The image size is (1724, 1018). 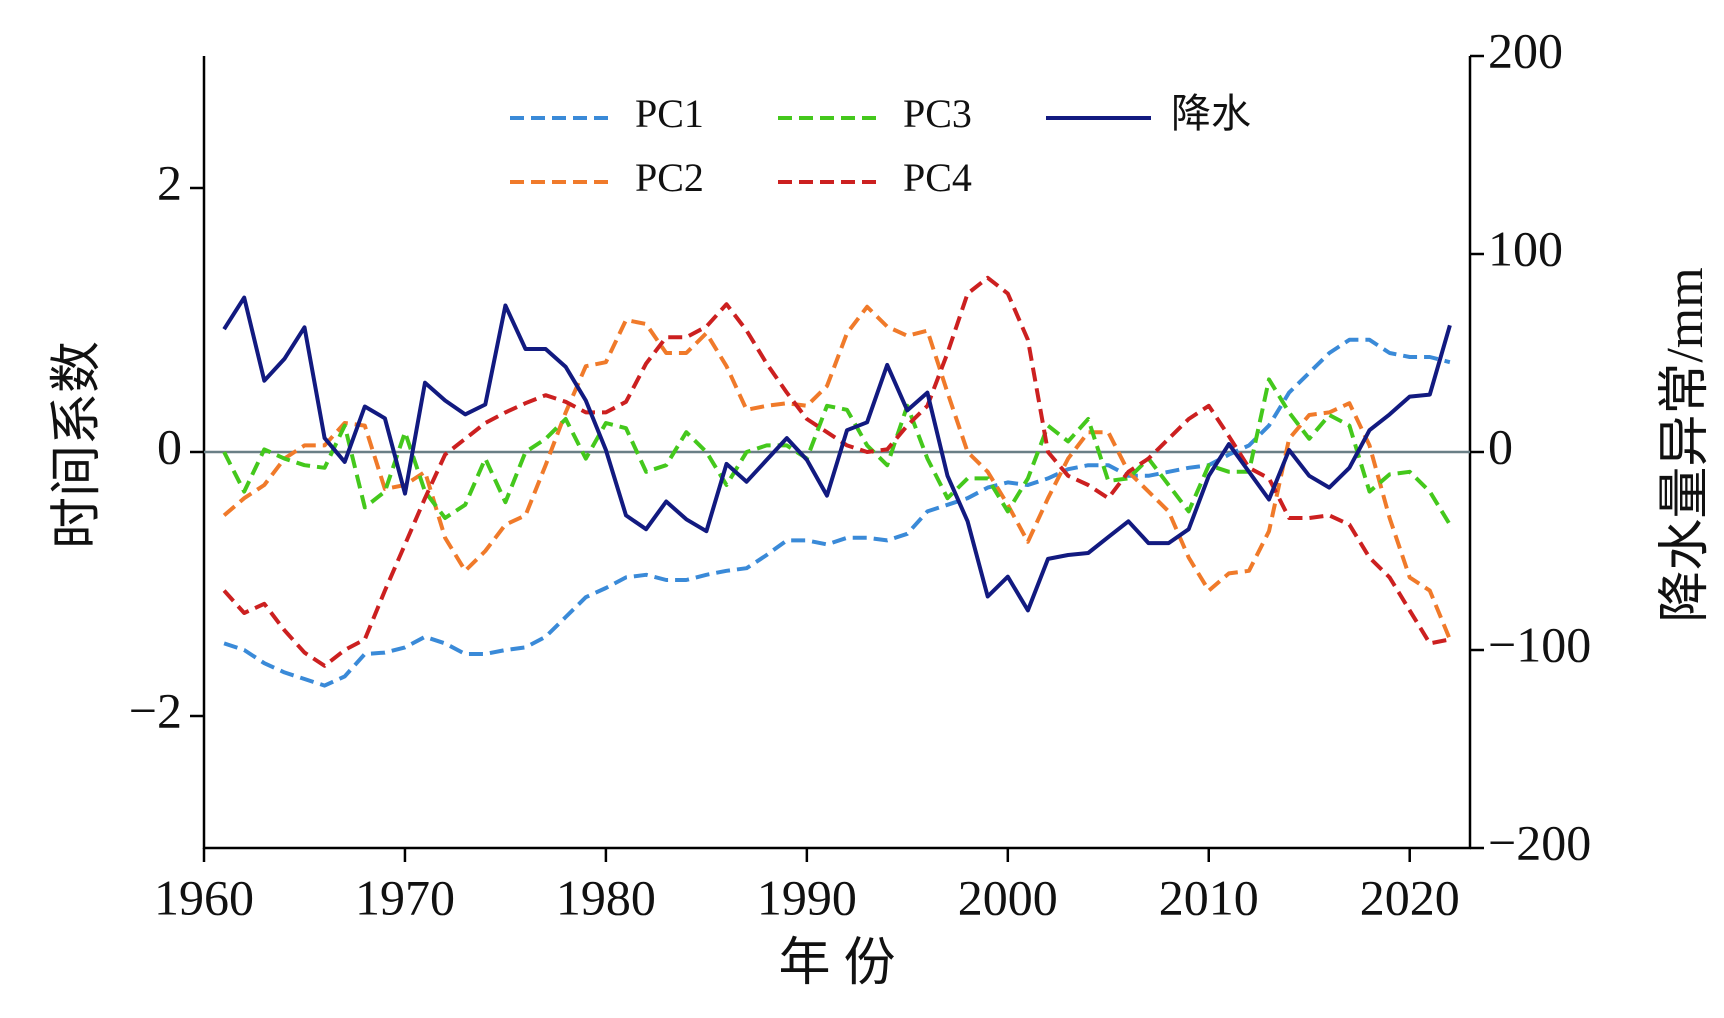 What do you see at coordinates (204, 897) in the screenshot?
I see `x-tick-label: 1960` at bounding box center [204, 897].